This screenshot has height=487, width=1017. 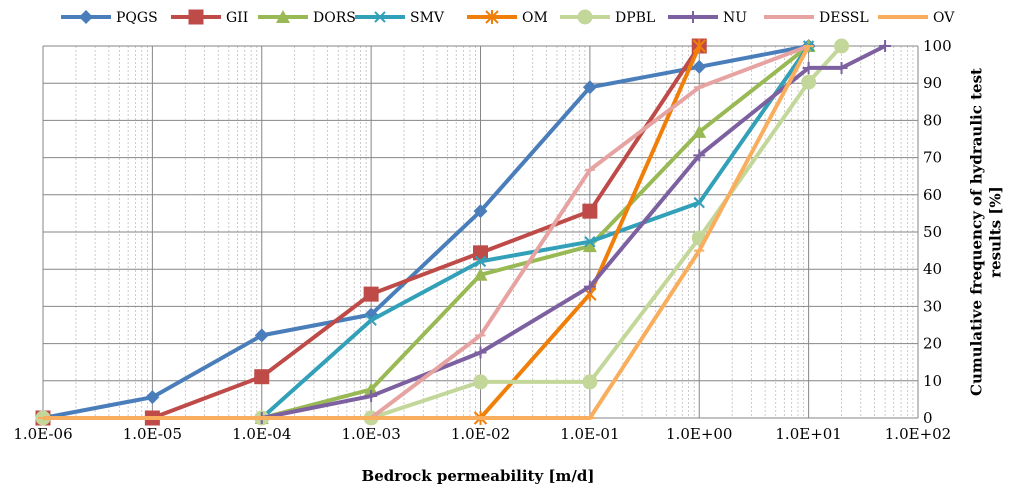 I want to click on x-tick-label: 1.0E-04, so click(x=261, y=434).